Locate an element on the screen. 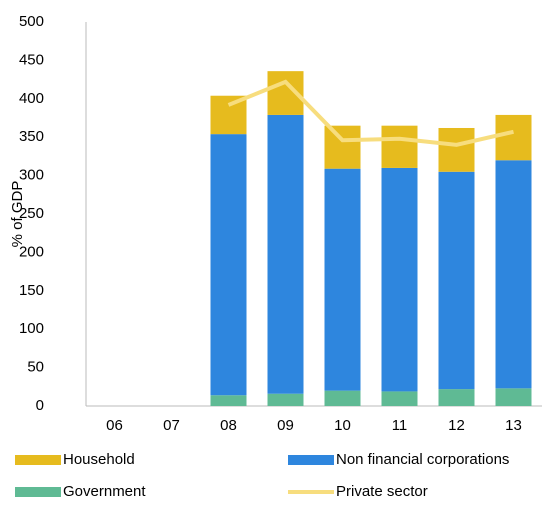 The height and width of the screenshot is (508, 549). y-tick-label: 400 is located at coordinates (31, 98).